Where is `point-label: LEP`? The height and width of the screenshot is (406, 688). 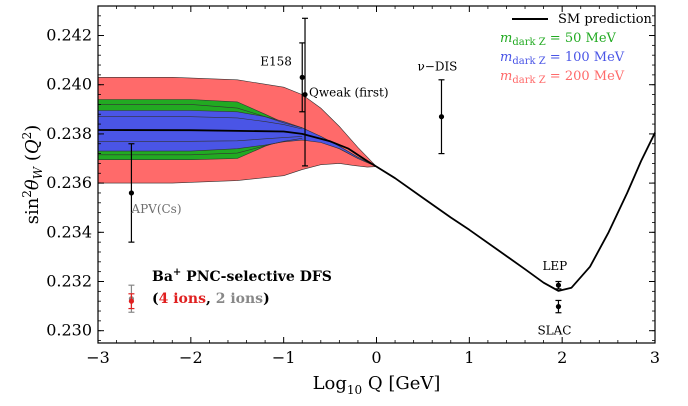 point-label: LEP is located at coordinates (554, 266).